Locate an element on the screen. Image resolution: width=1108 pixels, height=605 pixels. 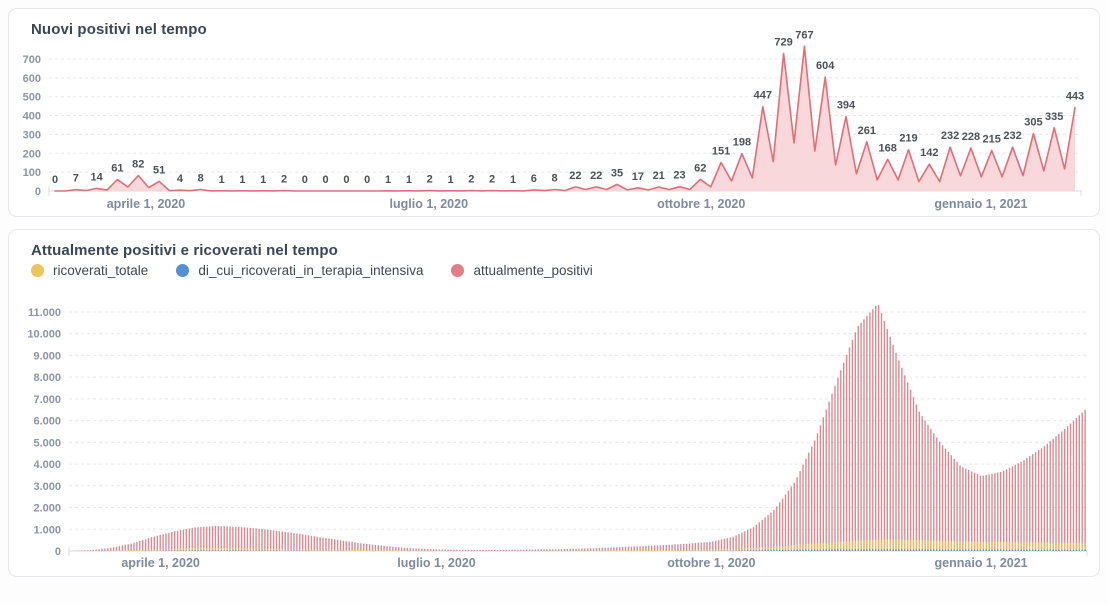
svg-text: 261 is located at coordinates (867, 131).